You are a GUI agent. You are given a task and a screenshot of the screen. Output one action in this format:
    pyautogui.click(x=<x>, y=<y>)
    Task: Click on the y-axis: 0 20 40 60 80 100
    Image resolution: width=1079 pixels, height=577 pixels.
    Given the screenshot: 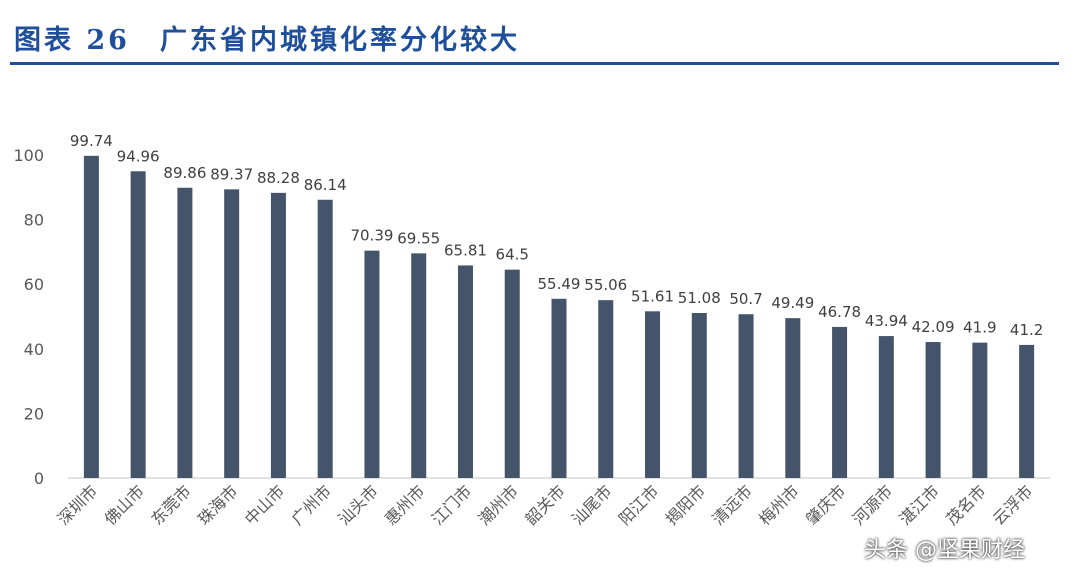 What is the action you would take?
    pyautogui.click(x=28, y=317)
    